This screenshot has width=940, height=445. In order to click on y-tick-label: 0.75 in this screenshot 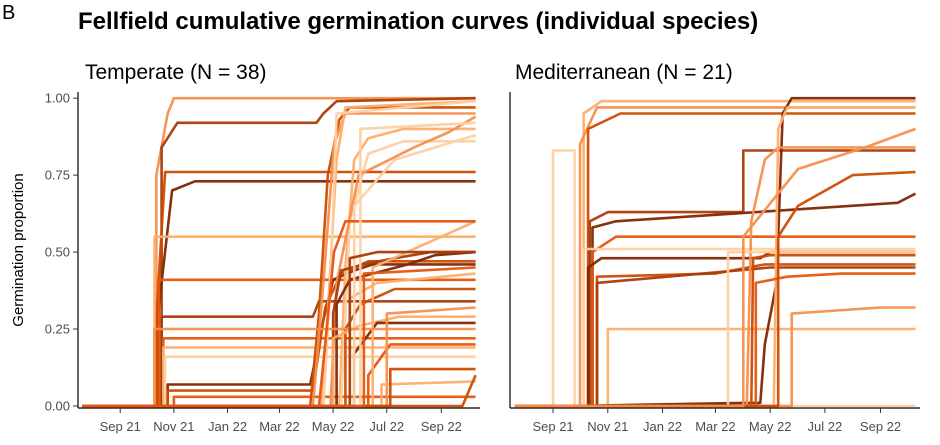, I will do `click(57, 175)`.